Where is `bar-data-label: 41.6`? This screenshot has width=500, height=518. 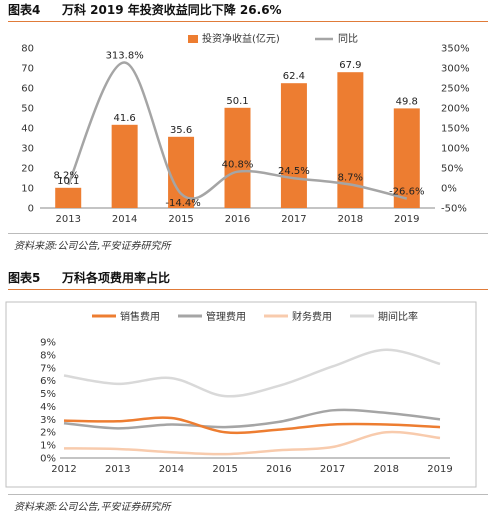 bar-data-label: 41.6 is located at coordinates (125, 118).